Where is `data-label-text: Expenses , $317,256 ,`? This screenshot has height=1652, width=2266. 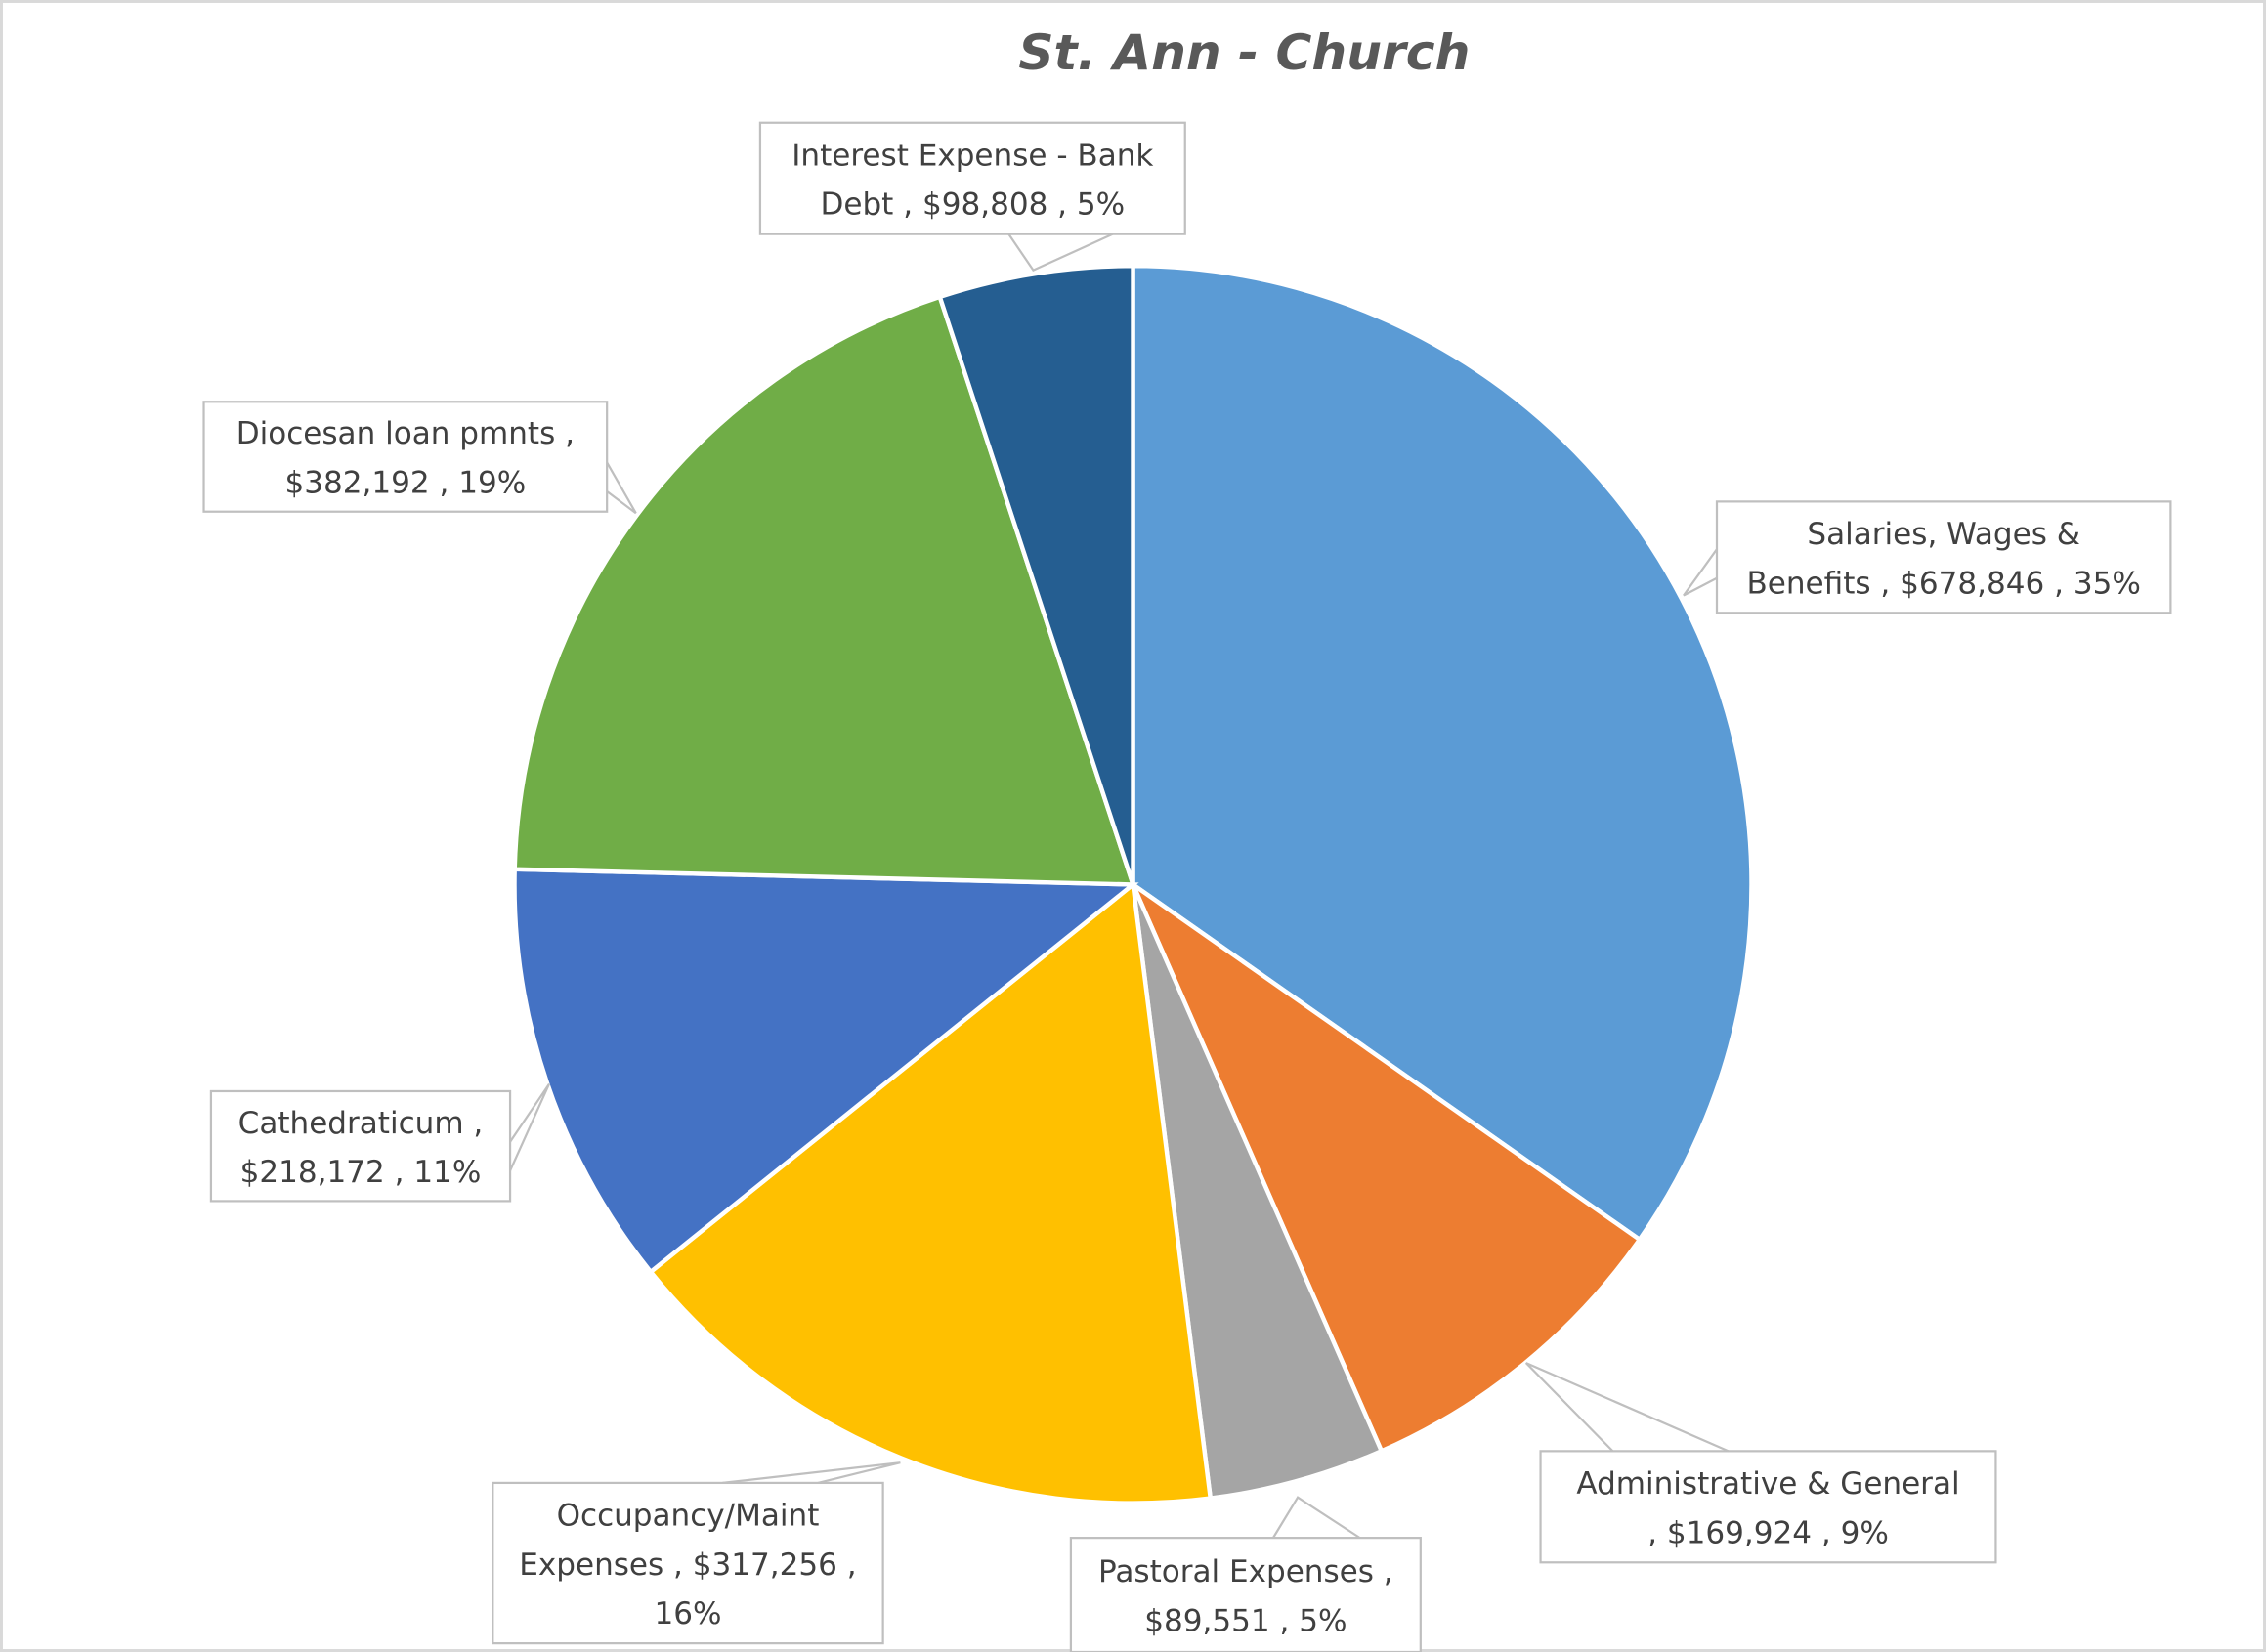
data-label-text: Expenses , $317,256 , is located at coordinates (687, 1565).